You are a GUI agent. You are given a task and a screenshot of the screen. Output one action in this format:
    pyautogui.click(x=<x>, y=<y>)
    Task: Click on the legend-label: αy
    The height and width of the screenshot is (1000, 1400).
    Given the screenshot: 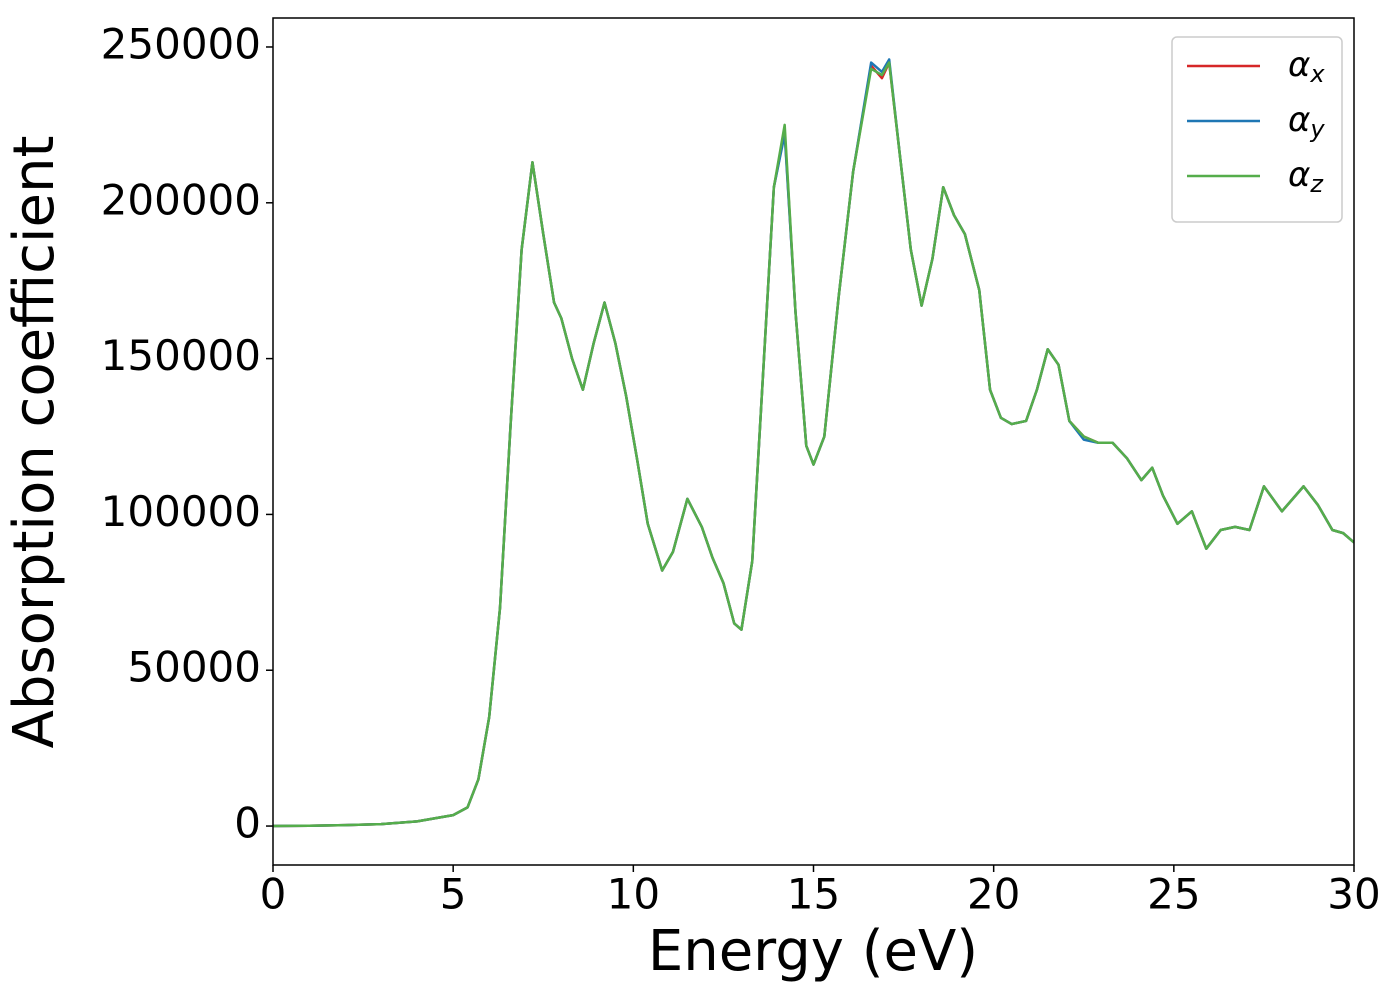 What is the action you would take?
    pyautogui.click(x=1306, y=122)
    